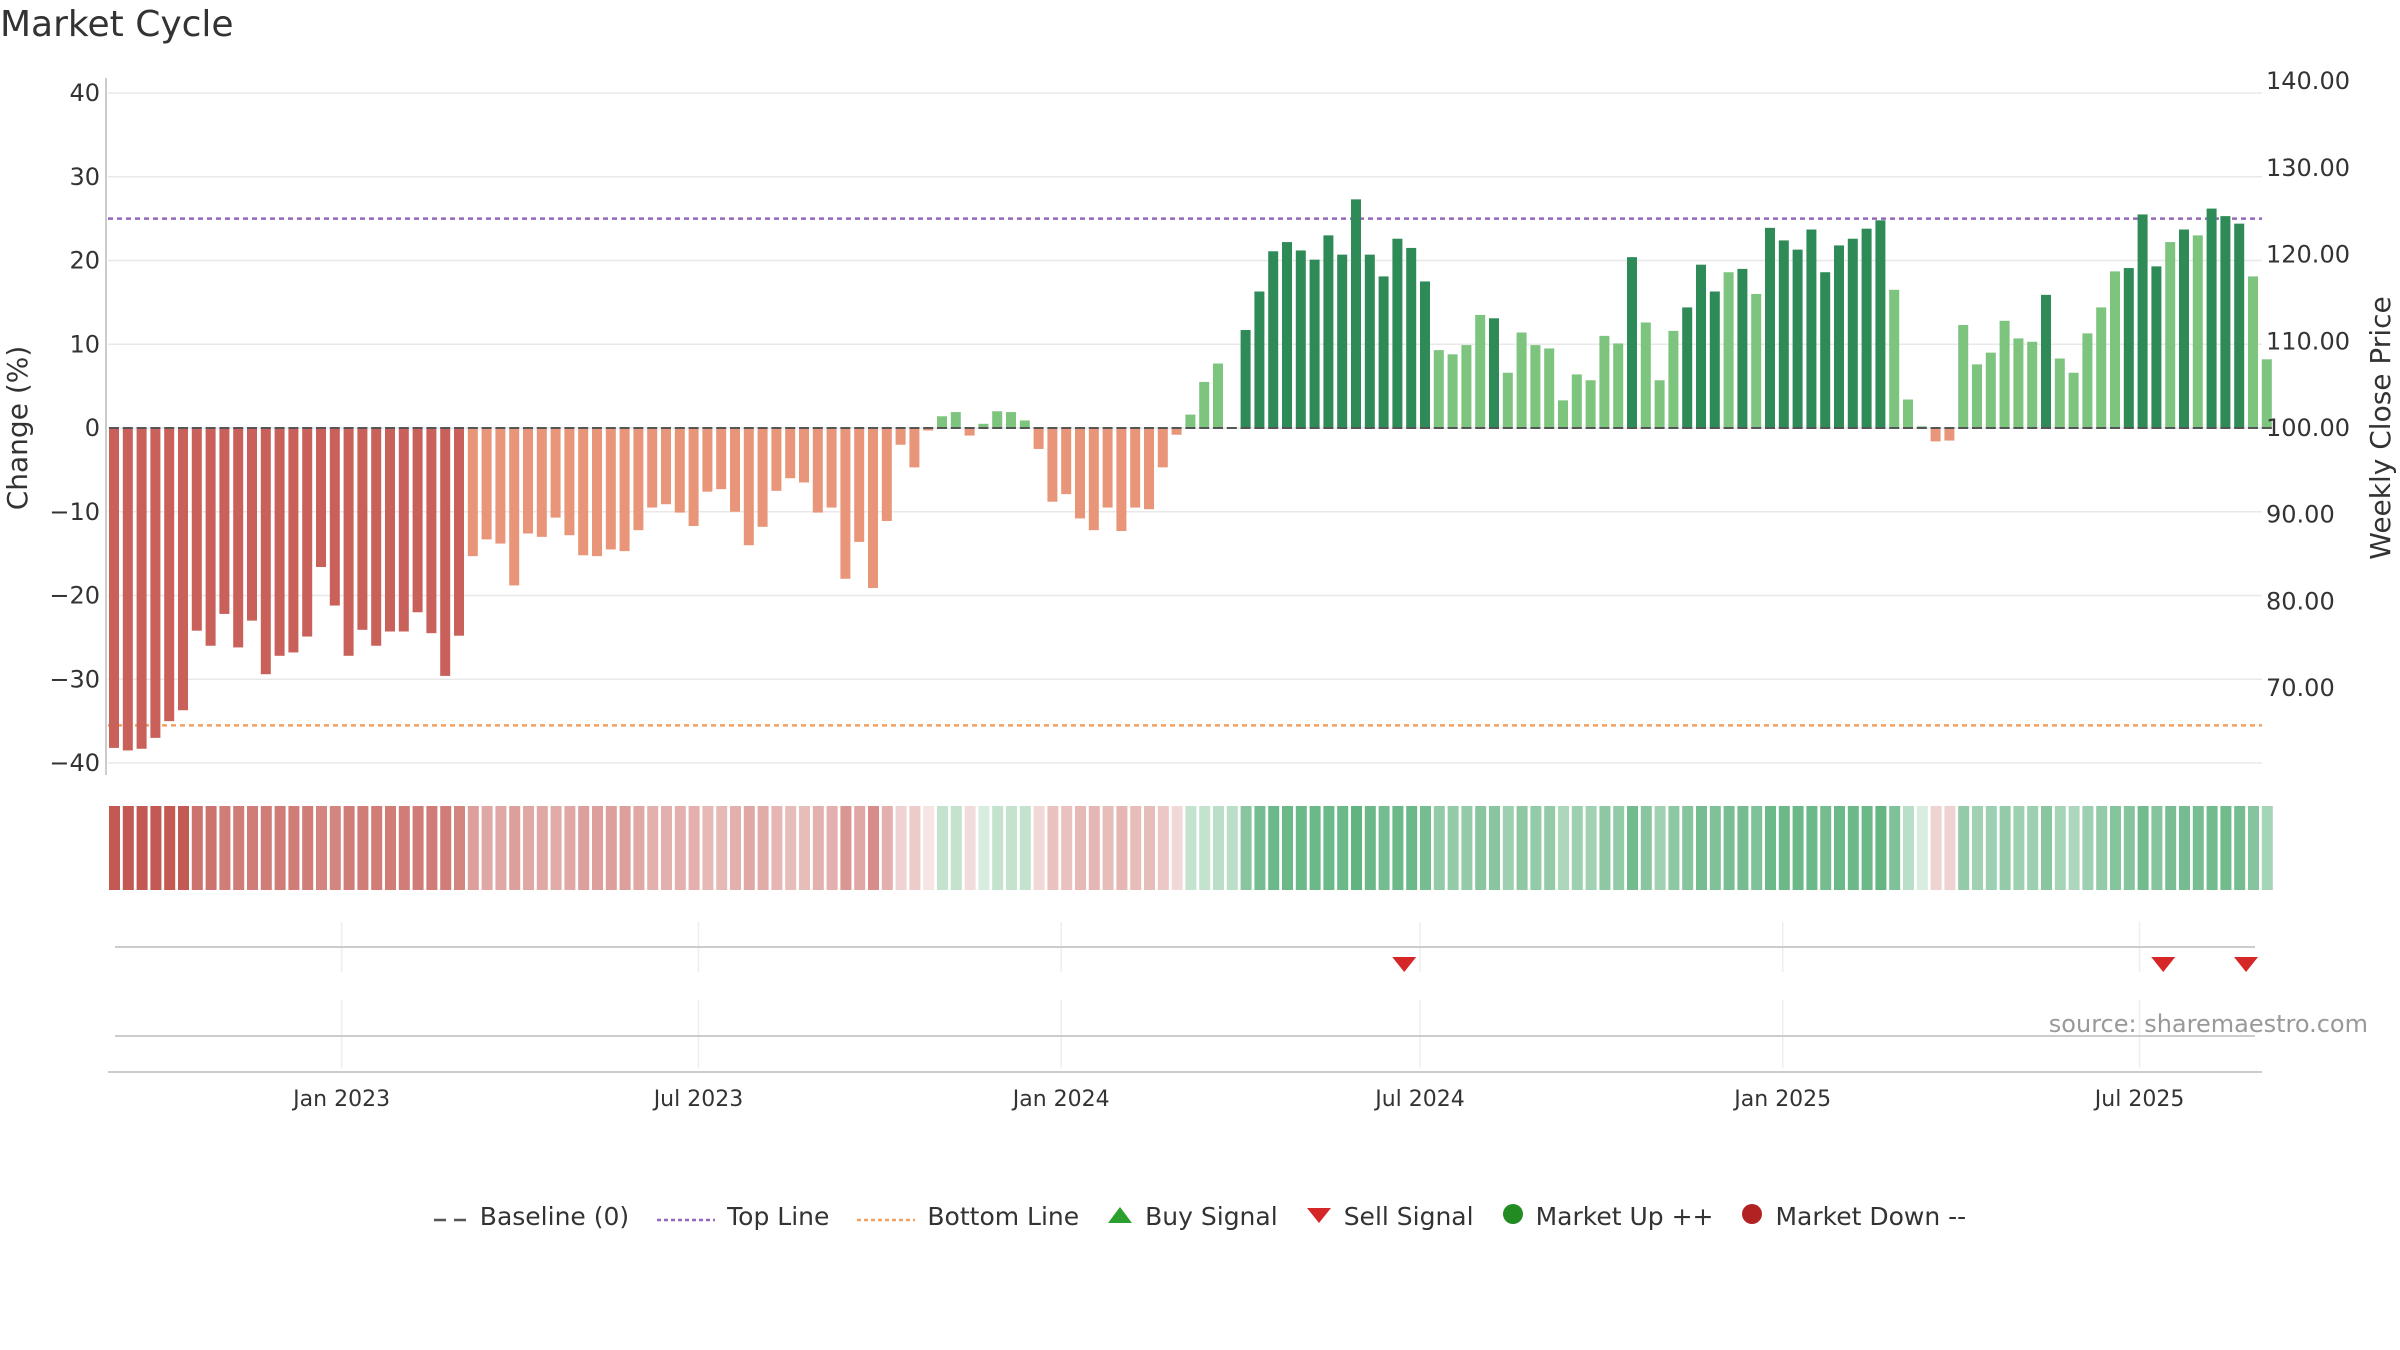 Image resolution: width=2400 pixels, height=1350 pixels. What do you see at coordinates (2139, 1099) in the screenshot?
I see `x-tick-label: Jul 2025` at bounding box center [2139, 1099].